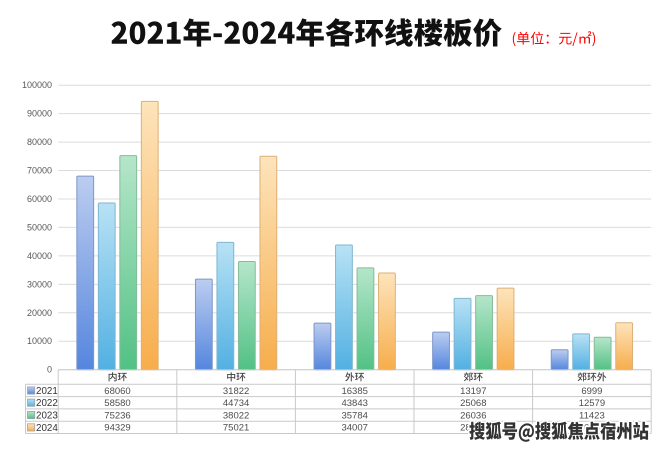 Image resolution: width=660 pixels, height=451 pixels. Describe the element at coordinates (39, 284) in the screenshot. I see `svg-text: 30000` at that location.